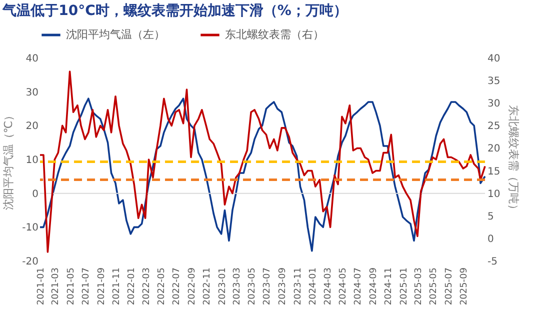 The height and width of the screenshot is (334, 550). What do you see at coordinates (419, 287) in the screenshot?
I see `x-tick-label: 2025-03` at bounding box center [419, 287].